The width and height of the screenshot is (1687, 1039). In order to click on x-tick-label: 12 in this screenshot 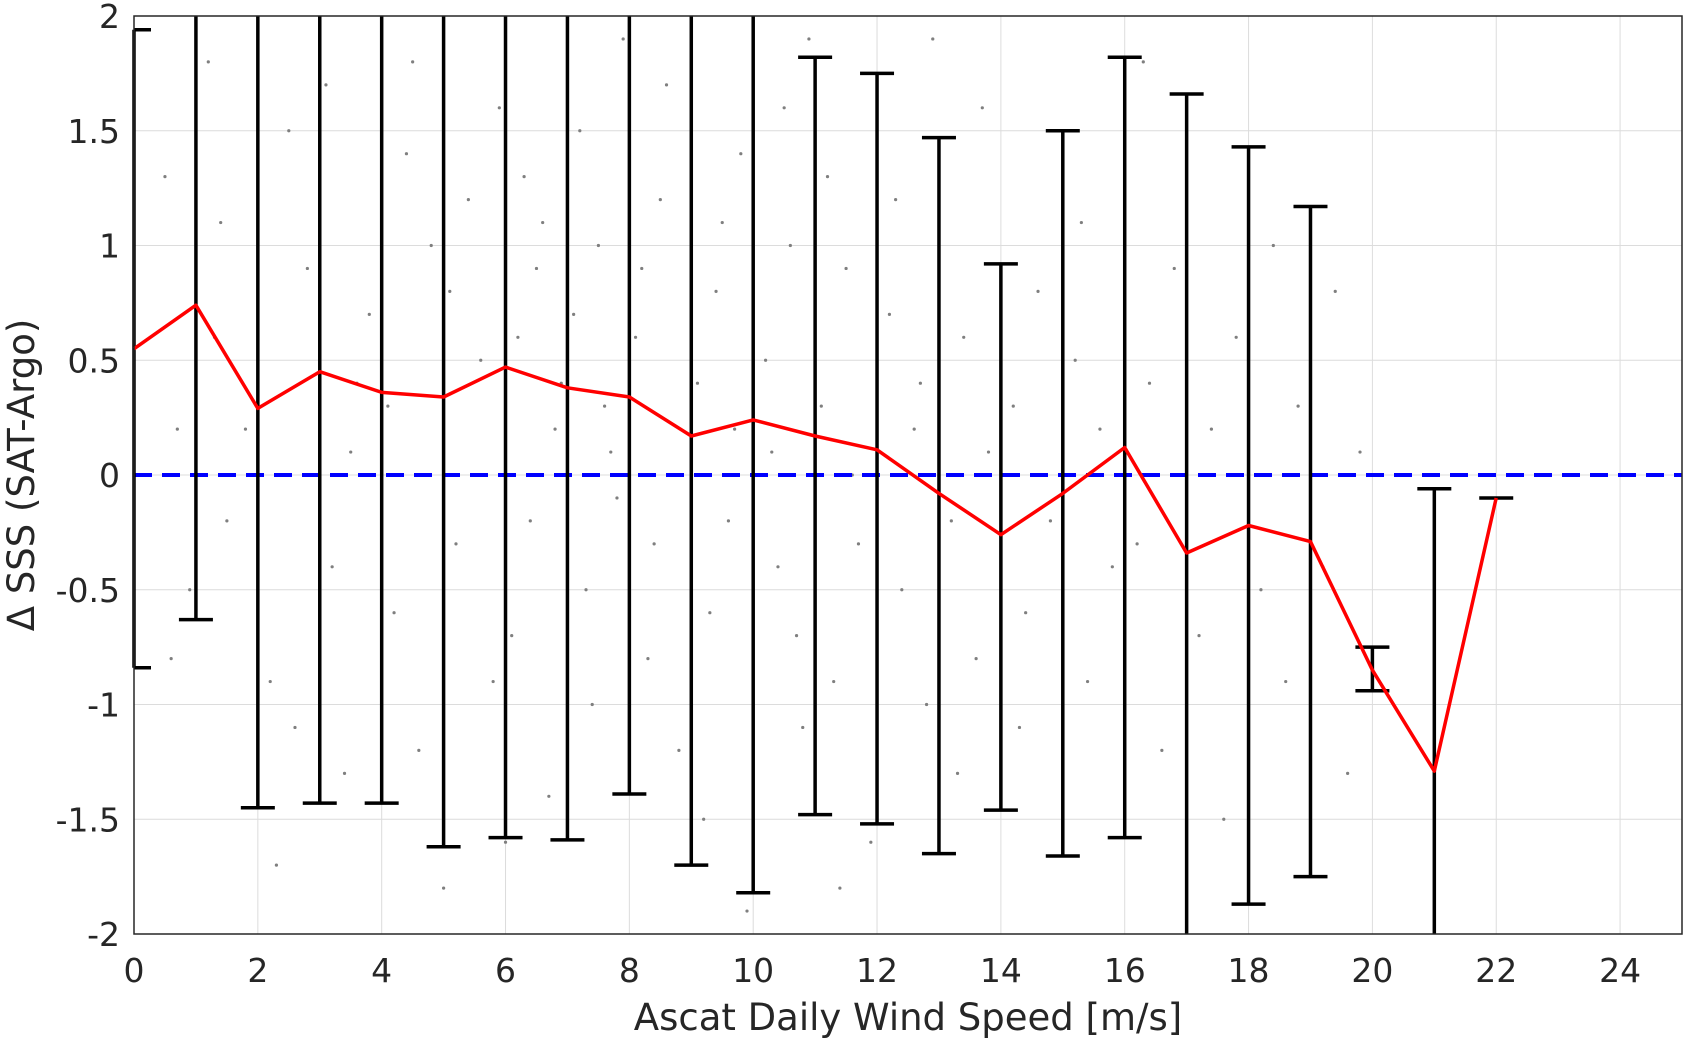, I will do `click(877, 970)`.